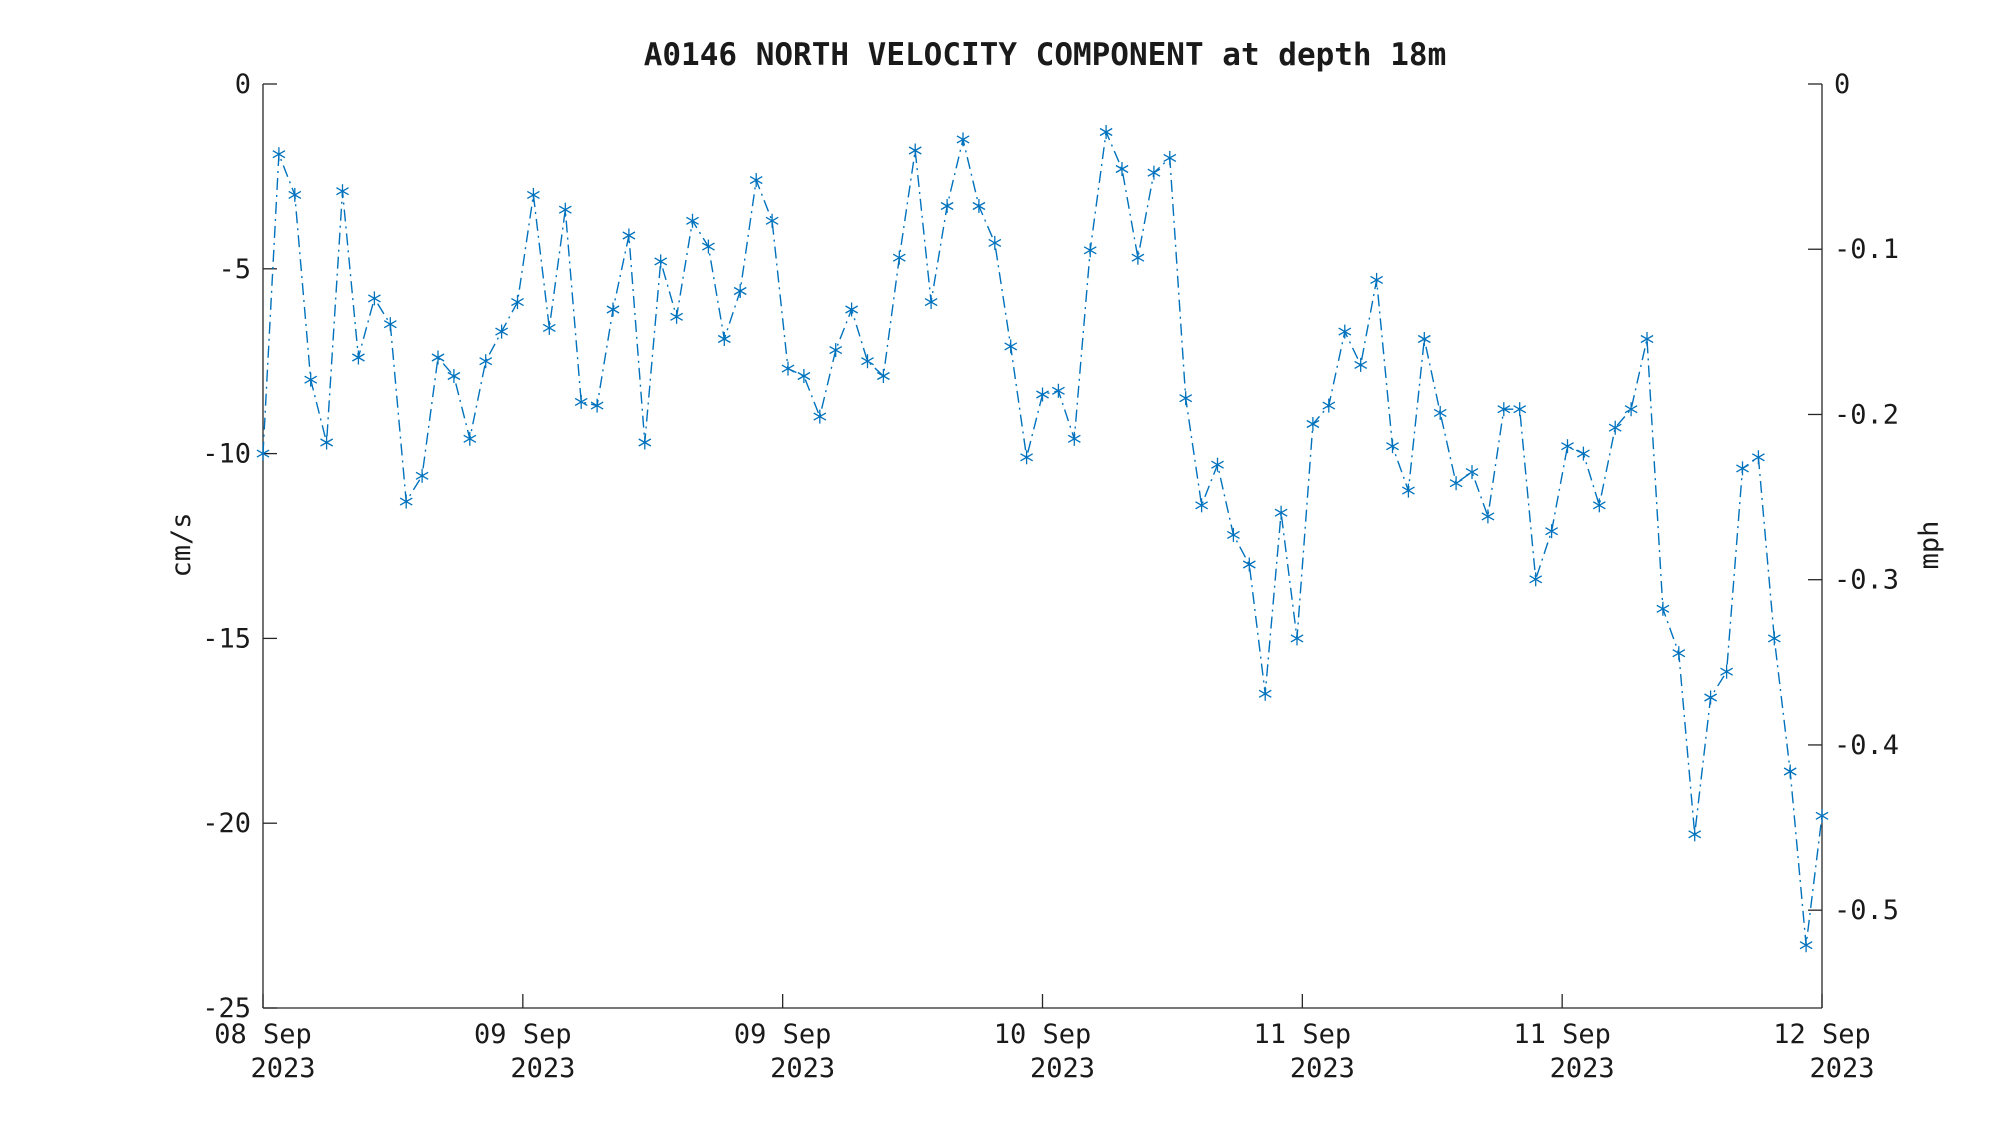 The image size is (2000, 1125). I want to click on y2-tick-label: -0.4, so click(1866, 745).